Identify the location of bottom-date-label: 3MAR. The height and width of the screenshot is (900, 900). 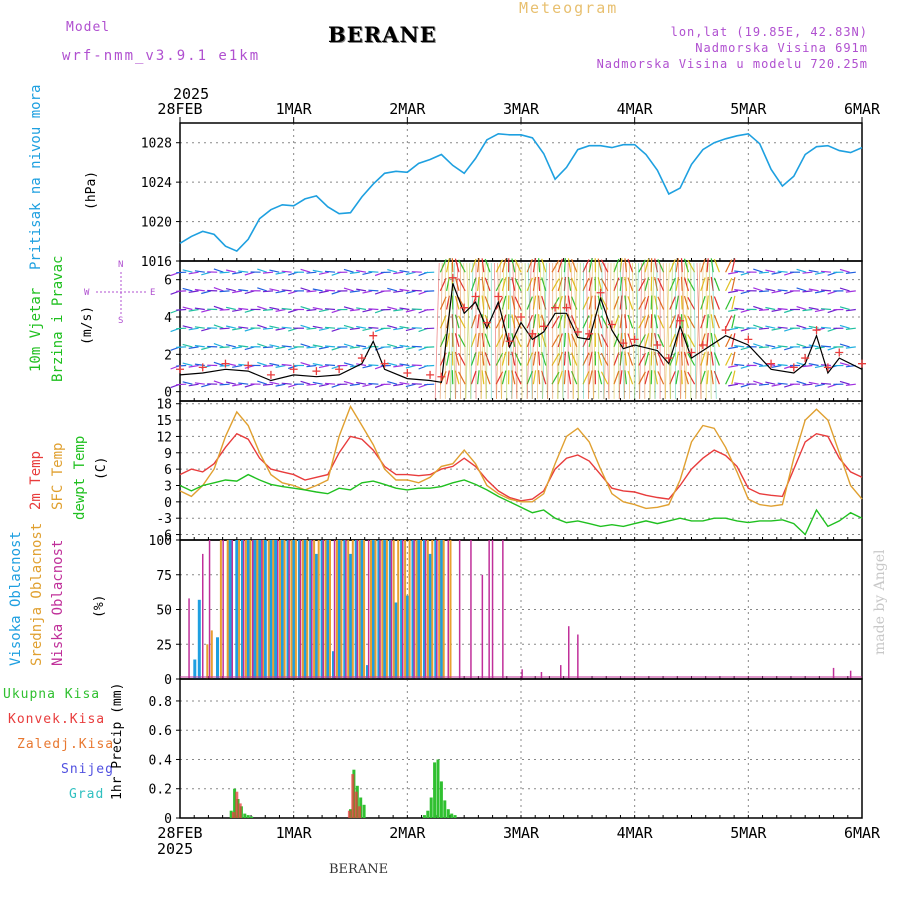
(521, 833).